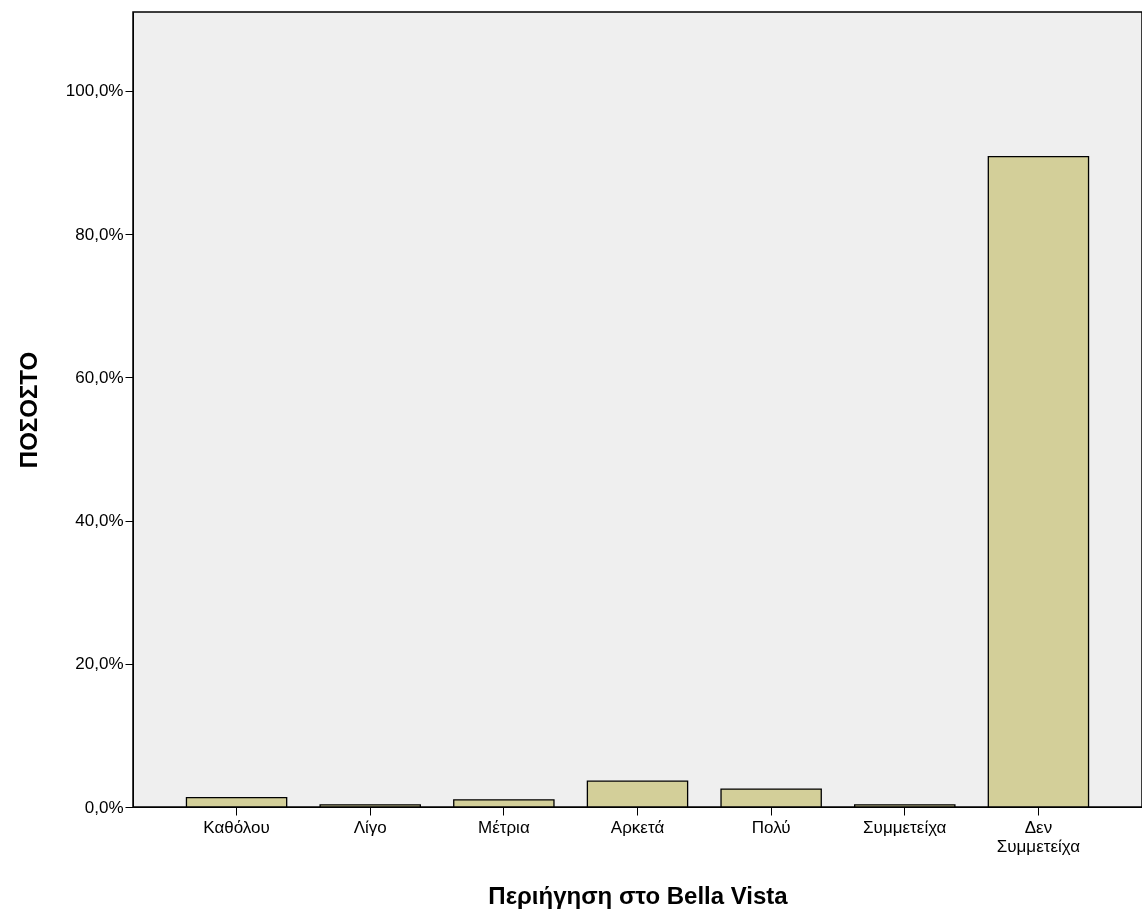 The image size is (1142, 918). Describe the element at coordinates (638, 895) in the screenshot. I see `x-axis-title: Περιήγηση στο Bella Vista` at that location.